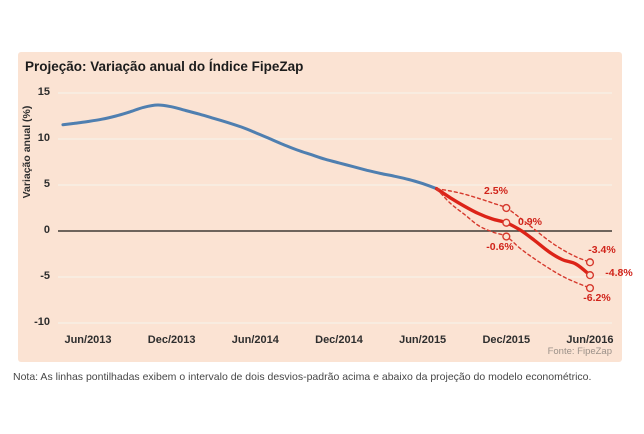  Describe the element at coordinates (45, 276) in the screenshot. I see `y-tick-label: -5` at that location.